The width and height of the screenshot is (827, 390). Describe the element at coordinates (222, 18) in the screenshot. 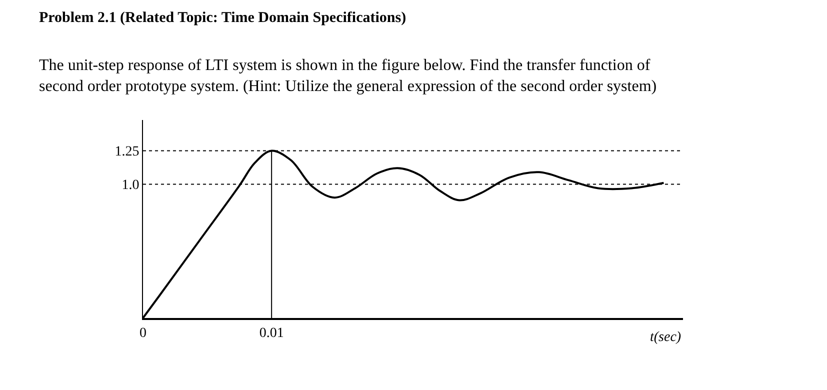

I see `chart-title: Problem 2.1 (Related Topic: Time Domain Specifications)` at that location.